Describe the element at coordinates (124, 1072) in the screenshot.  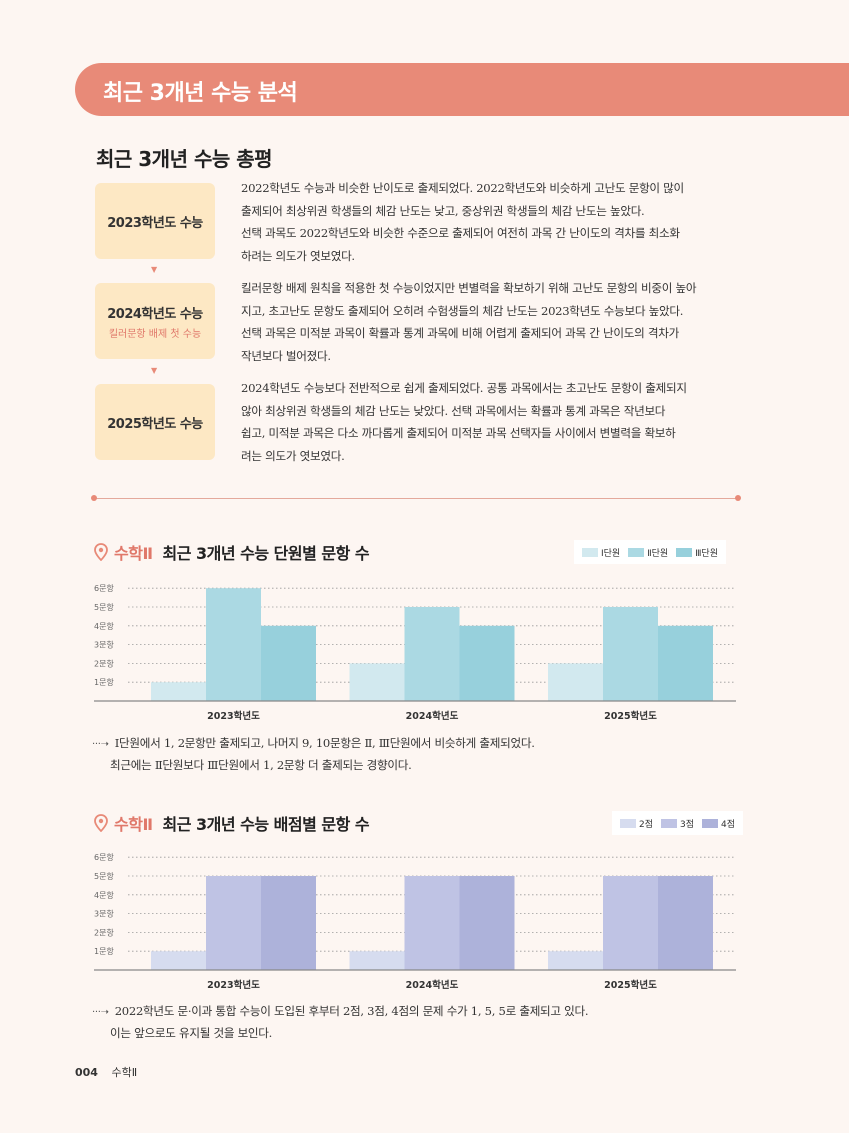
I see `footer-subject: 수학Ⅱ` at that location.